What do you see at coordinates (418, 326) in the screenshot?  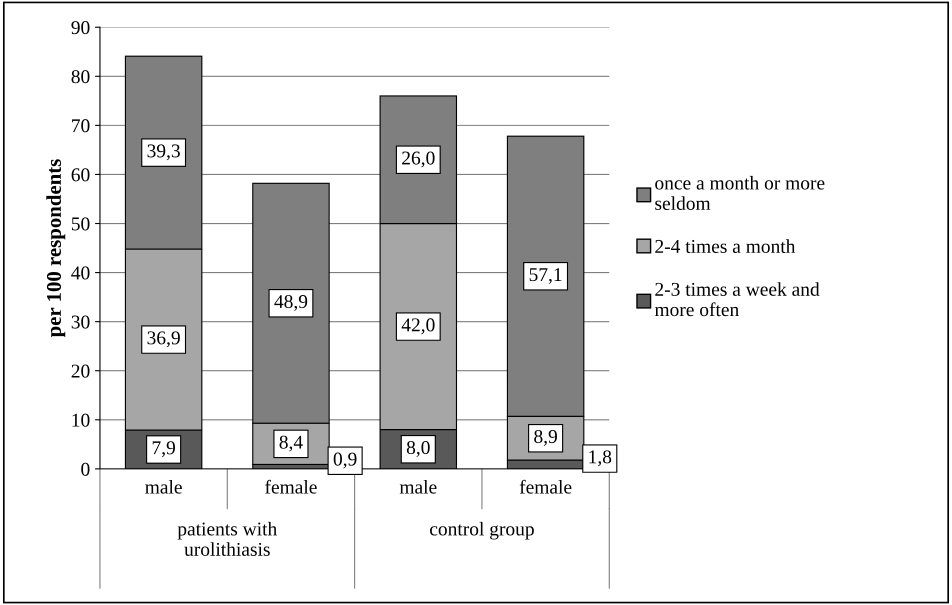 I see `data-label: 42,0` at bounding box center [418, 326].